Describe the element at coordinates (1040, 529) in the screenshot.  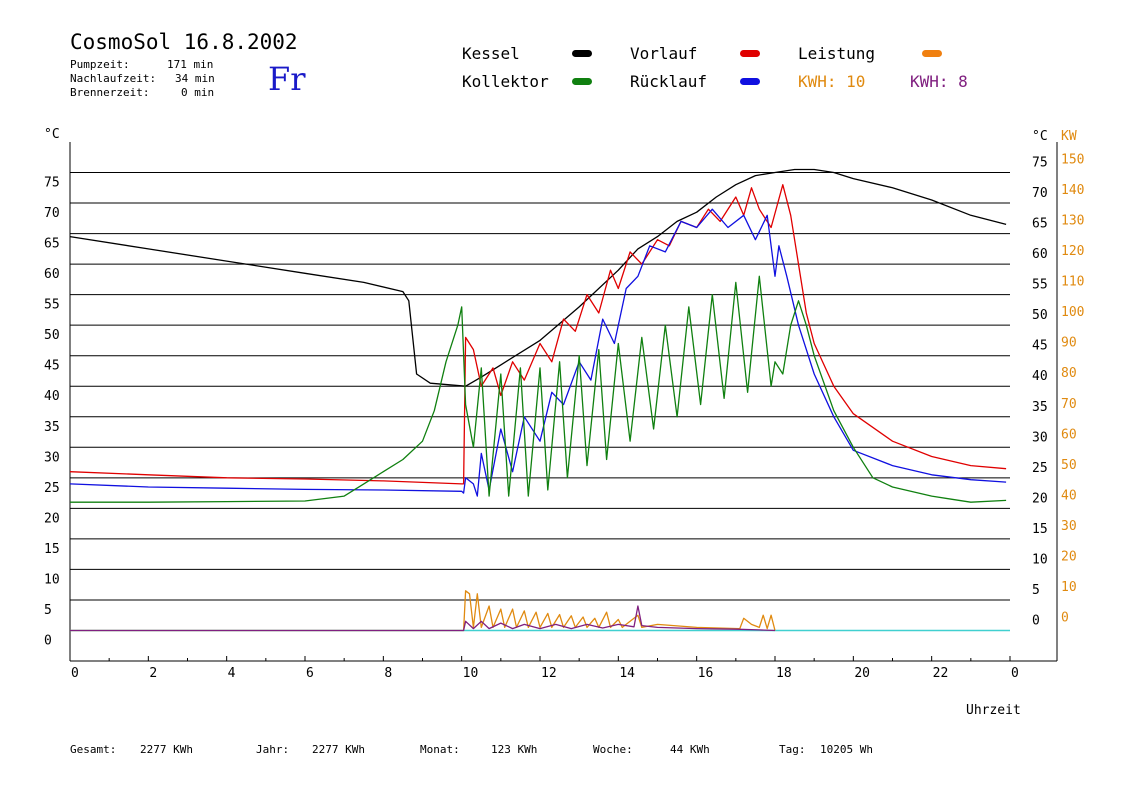
I see `y-tick-label-right: 15` at that location.